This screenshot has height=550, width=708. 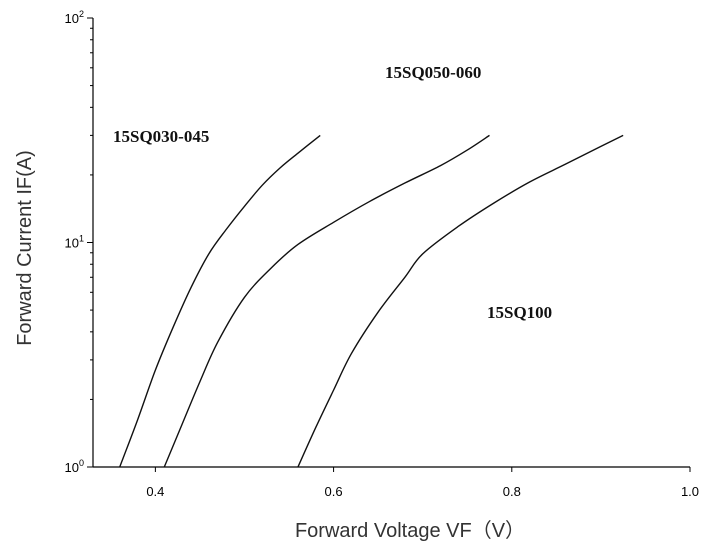 What do you see at coordinates (519, 312) in the screenshot?
I see `series-label-2: 15SQ100` at bounding box center [519, 312].